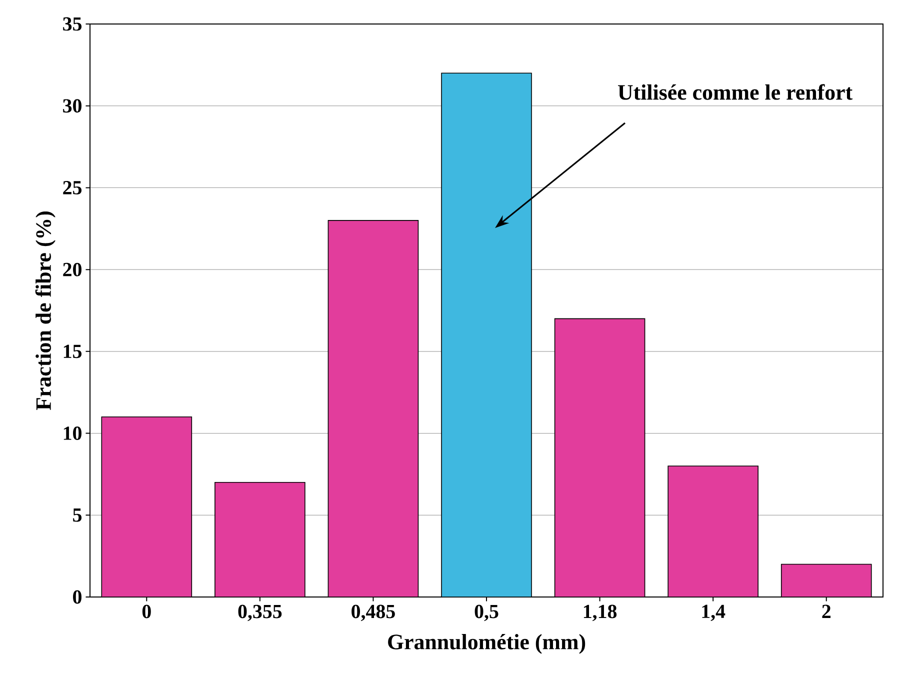 The width and height of the screenshot is (918, 694). I want to click on y-tick-label: 30, so click(72, 106).